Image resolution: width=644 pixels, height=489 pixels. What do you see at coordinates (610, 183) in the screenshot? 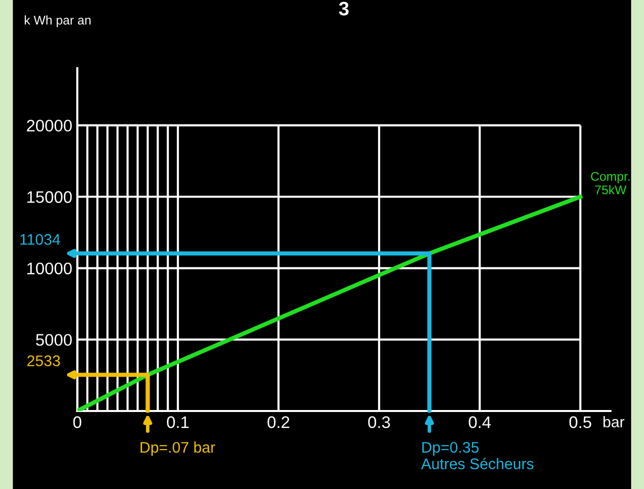
I see `series-label: Compr. 75kW` at bounding box center [610, 183].